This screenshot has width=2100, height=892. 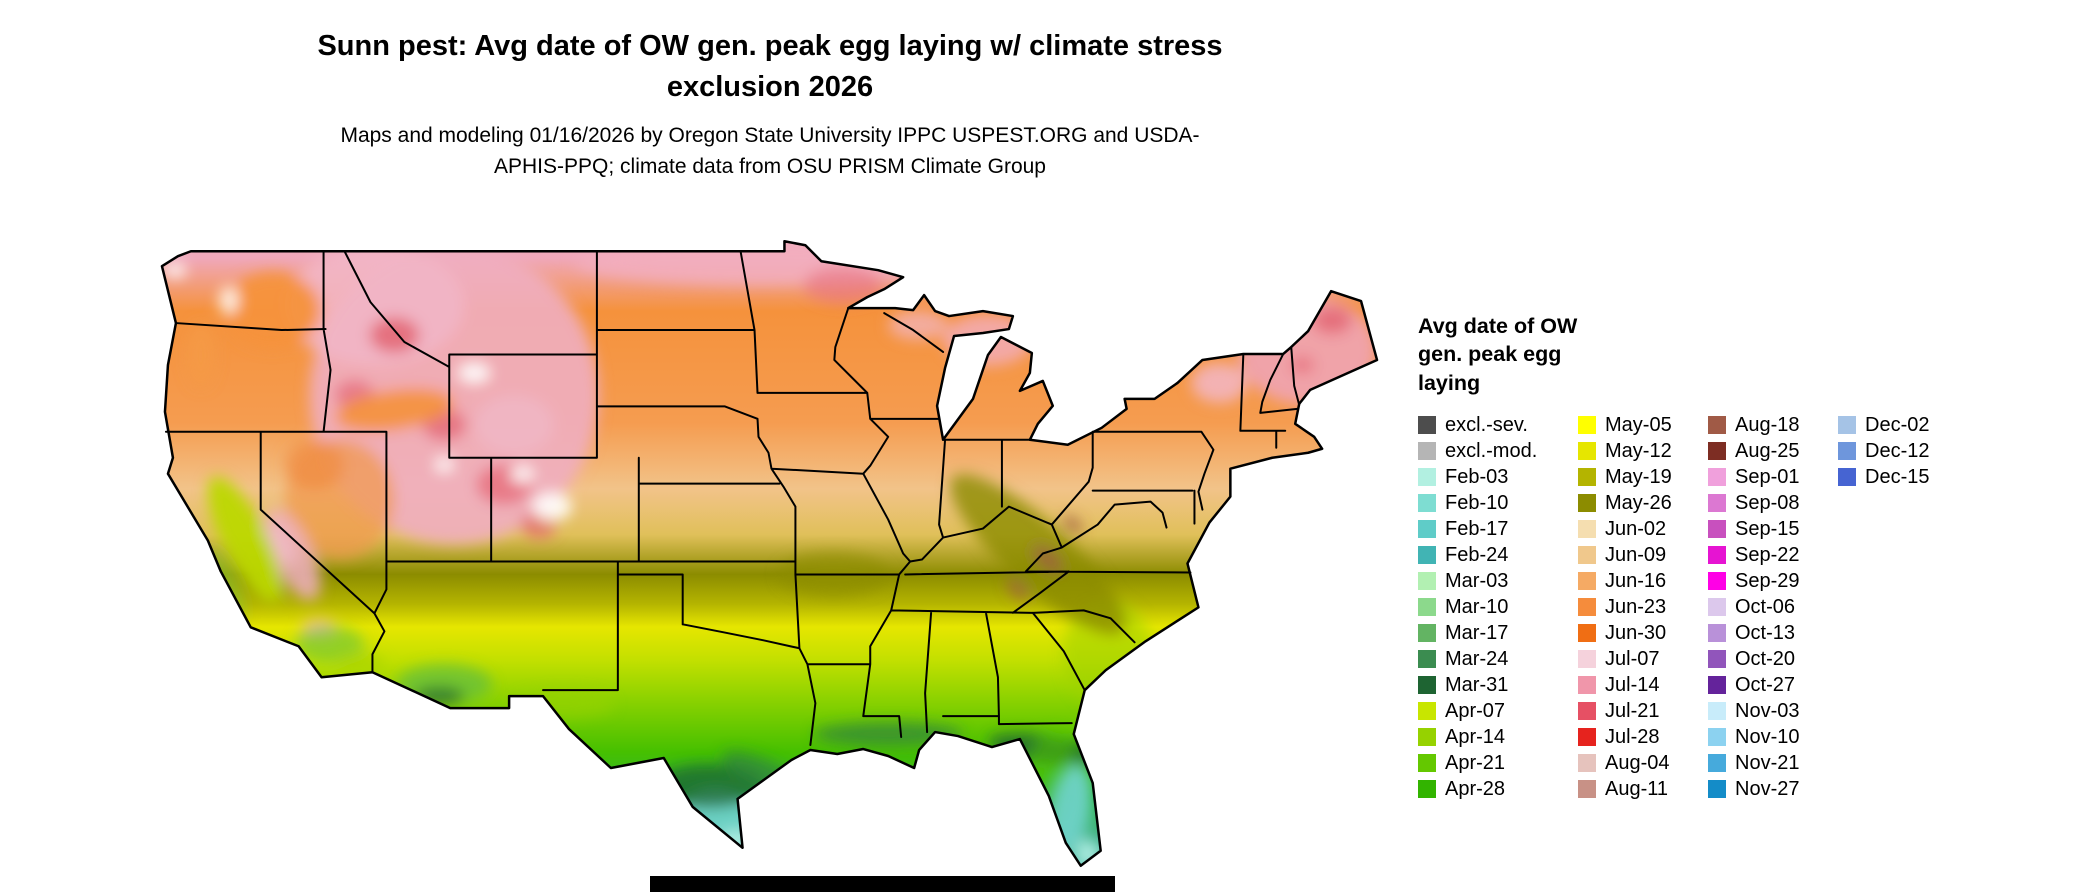 I want to click on legend-label: Nov-21, so click(x=1767, y=762).